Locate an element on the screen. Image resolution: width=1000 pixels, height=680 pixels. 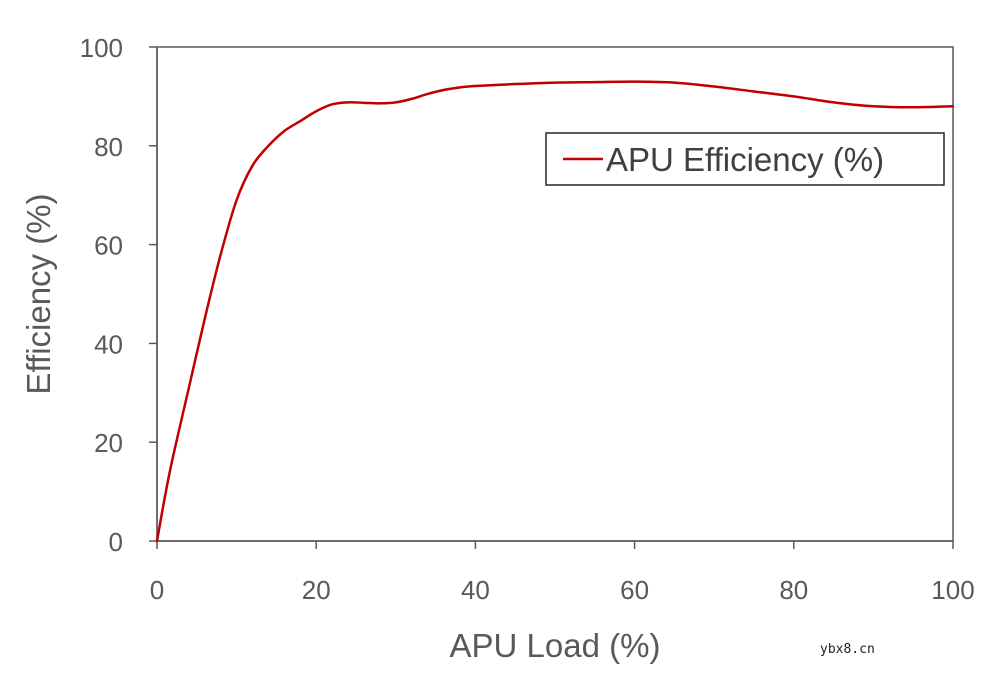
x-axis-title: APU Load (%) is located at coordinates (555, 645).